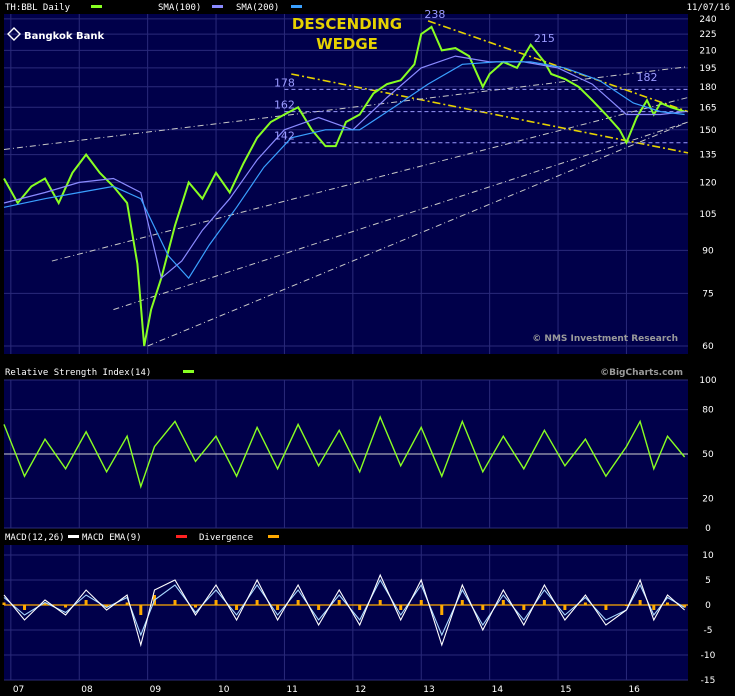  Describe the element at coordinates (707, 51) in the screenshot. I see `y-tick-label: 210` at that location.